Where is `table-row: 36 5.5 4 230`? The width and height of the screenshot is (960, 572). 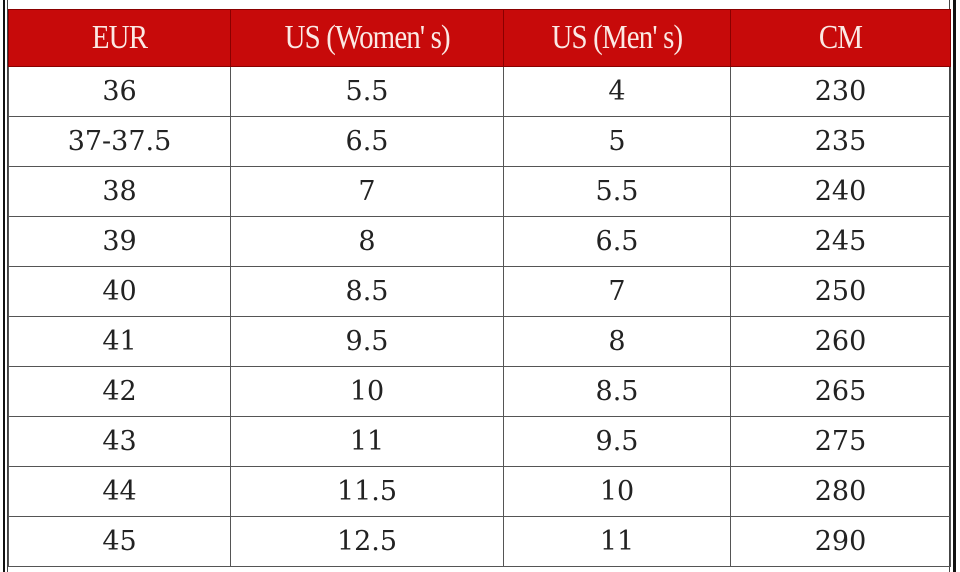 table-row: 36 5.5 4 230 is located at coordinates (479, 91).